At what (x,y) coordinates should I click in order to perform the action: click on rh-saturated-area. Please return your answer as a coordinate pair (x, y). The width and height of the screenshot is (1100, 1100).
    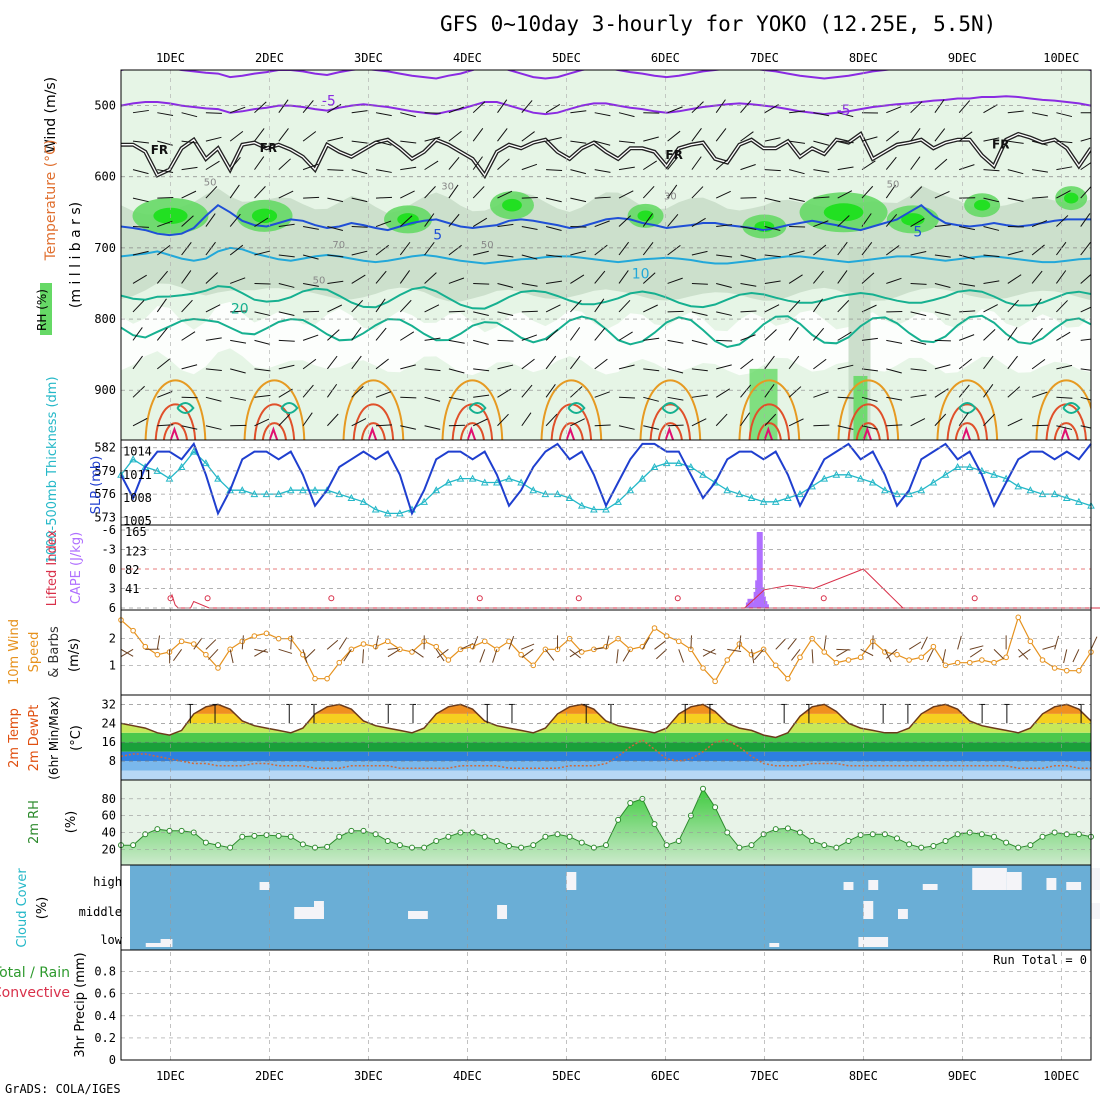
    Looking at the image, I should click on (913, 219).